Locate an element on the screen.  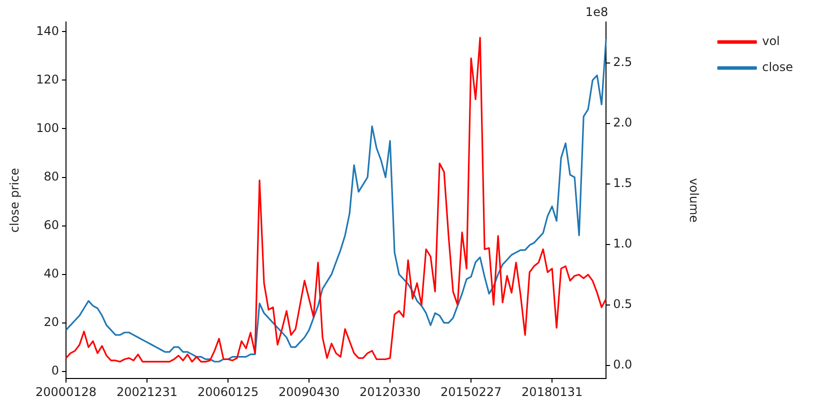
legend-label: close is located at coordinates (778, 67).